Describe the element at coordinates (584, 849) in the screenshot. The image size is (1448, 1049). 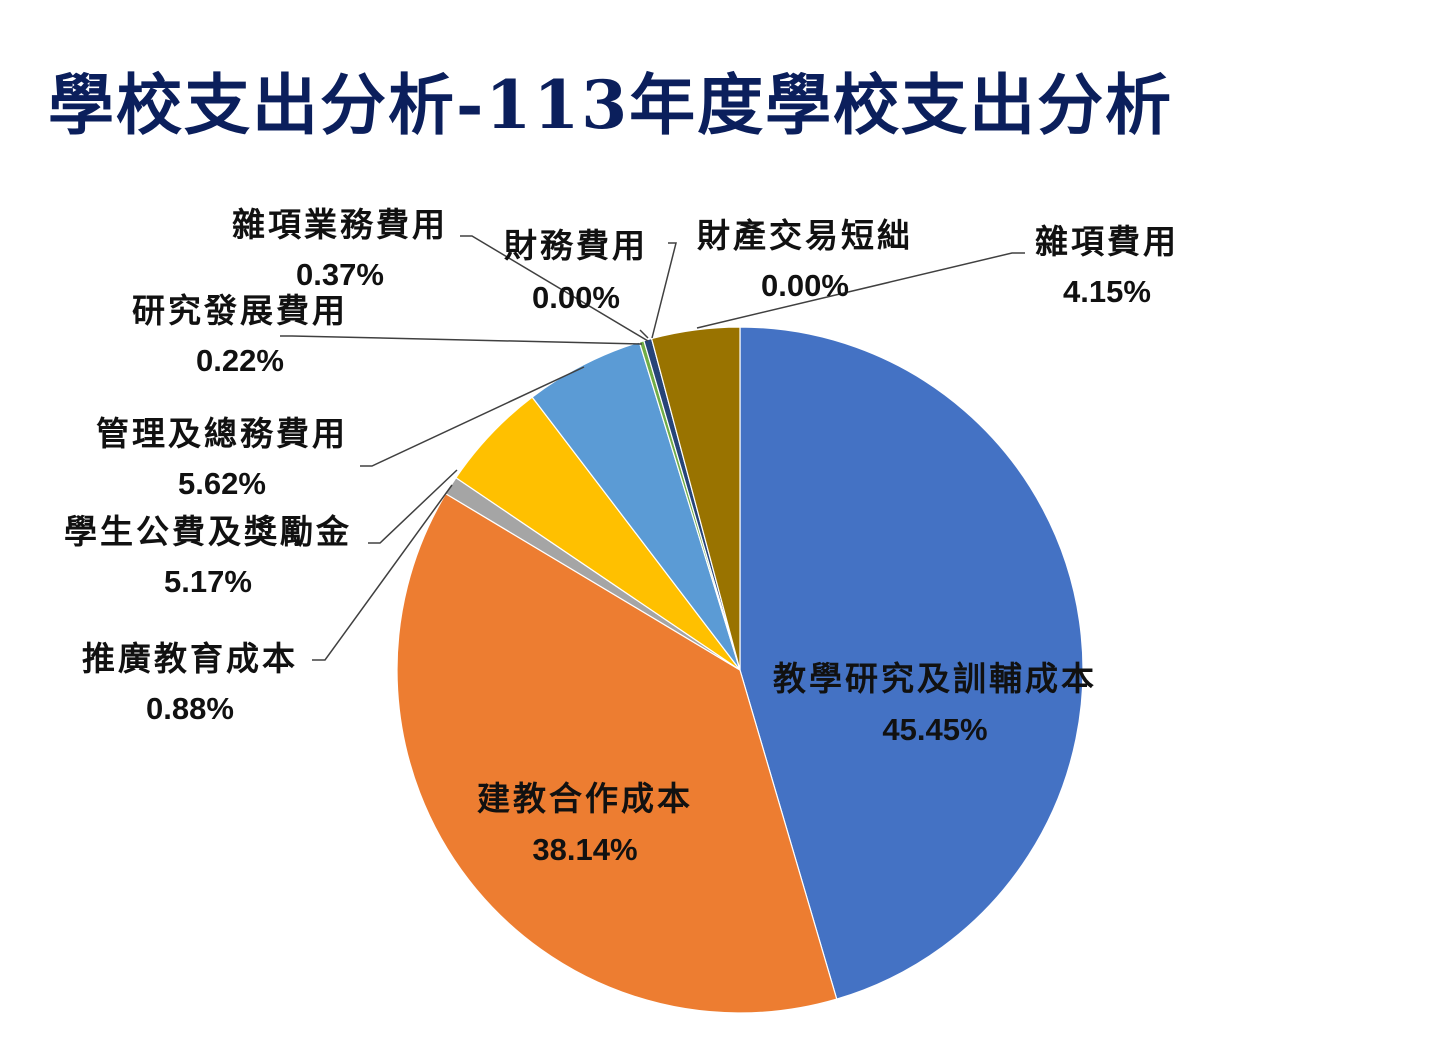
I see `slice-percent-label: 38.14%` at that location.